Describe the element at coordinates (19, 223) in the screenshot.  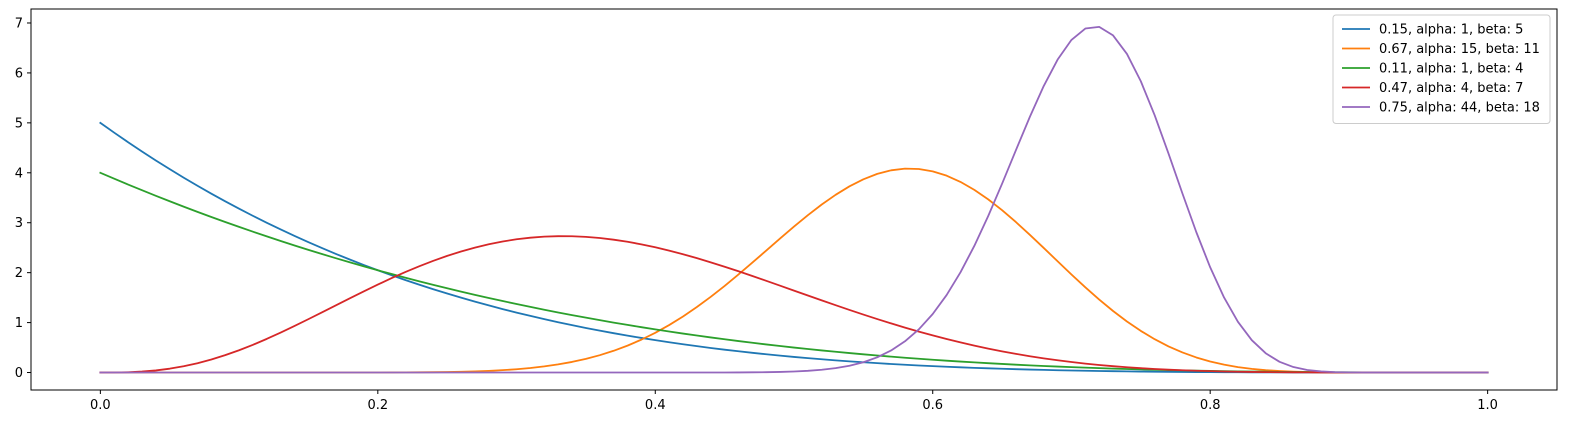
I see `y-tick-label: 3` at that location.